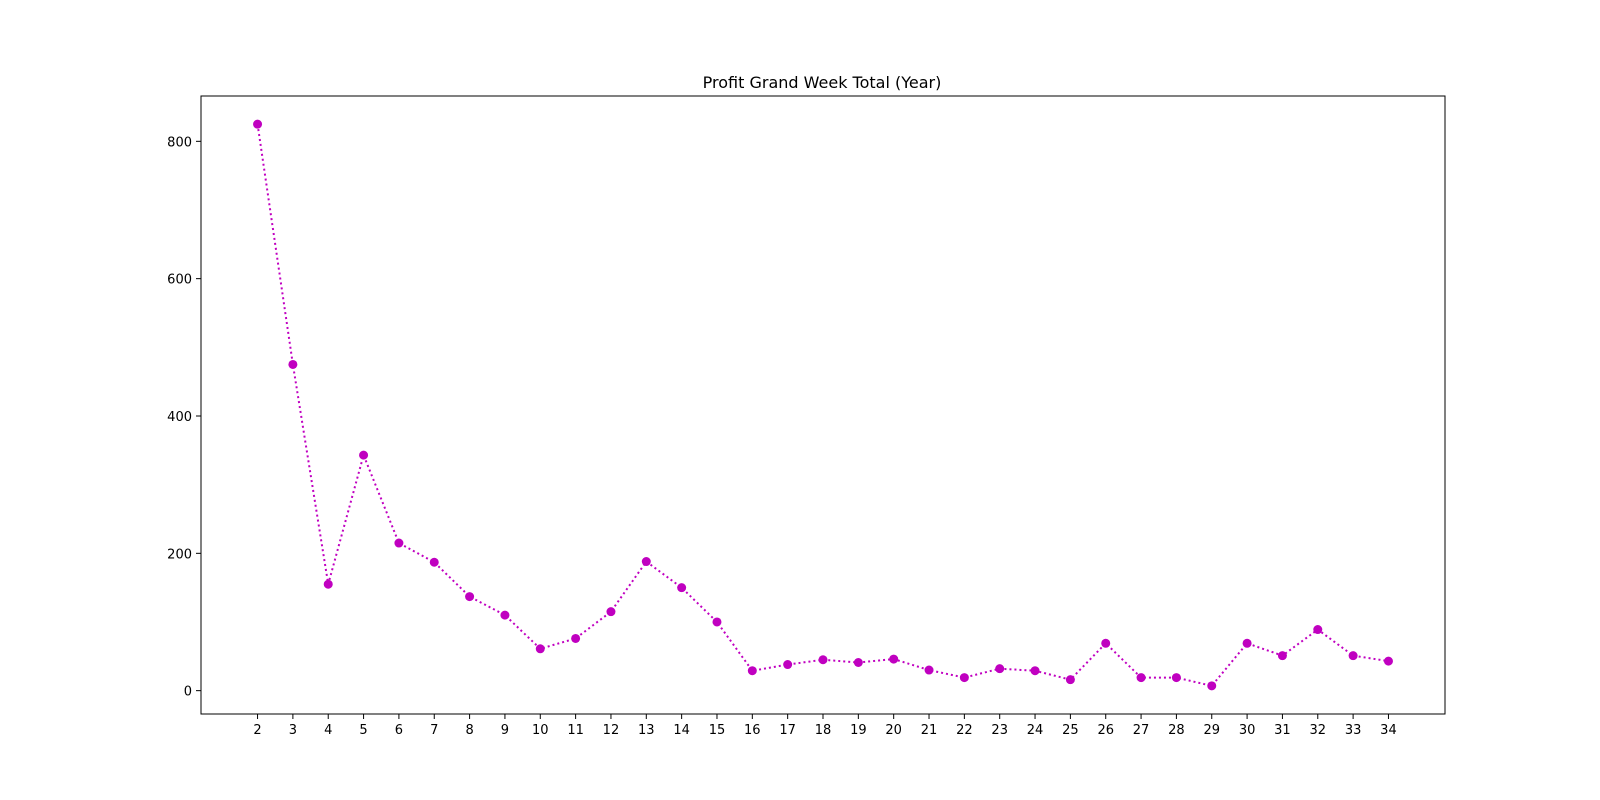 The width and height of the screenshot is (1600, 800). What do you see at coordinates (787, 730) in the screenshot?
I see `x-tick-label: 17` at bounding box center [787, 730].